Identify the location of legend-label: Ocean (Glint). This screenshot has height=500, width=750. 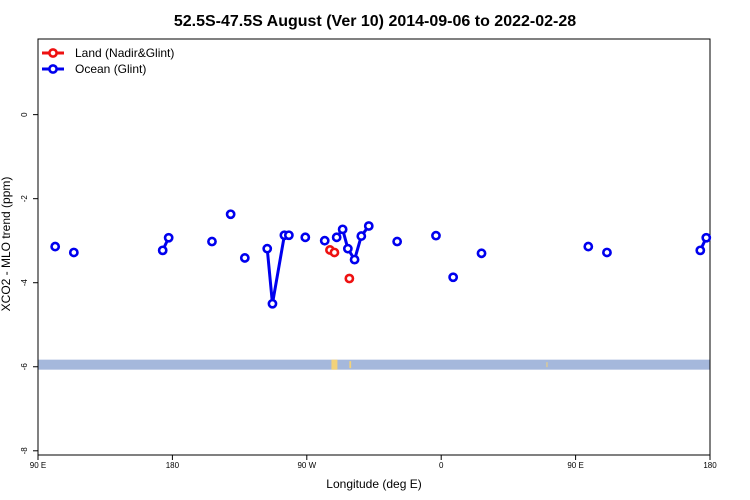
(110, 69).